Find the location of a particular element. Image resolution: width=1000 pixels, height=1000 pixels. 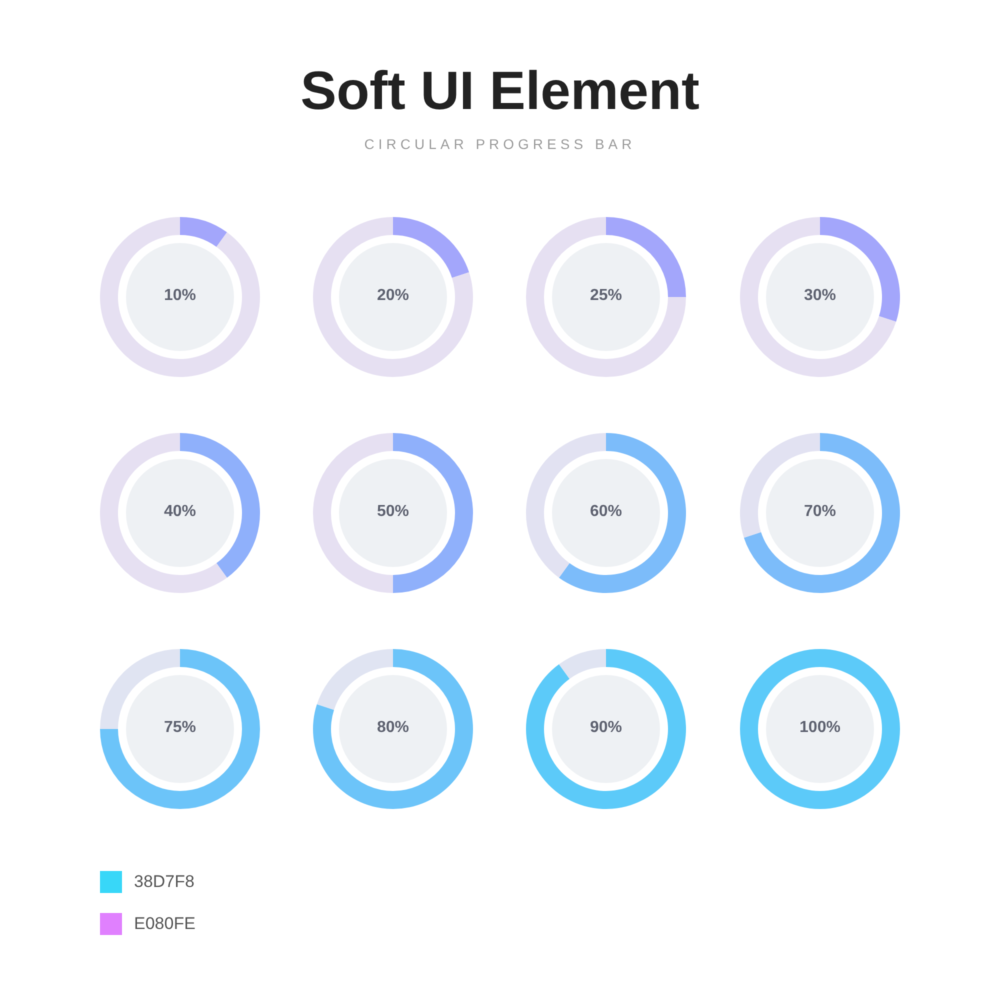

text: 10% is located at coordinates (180, 296).